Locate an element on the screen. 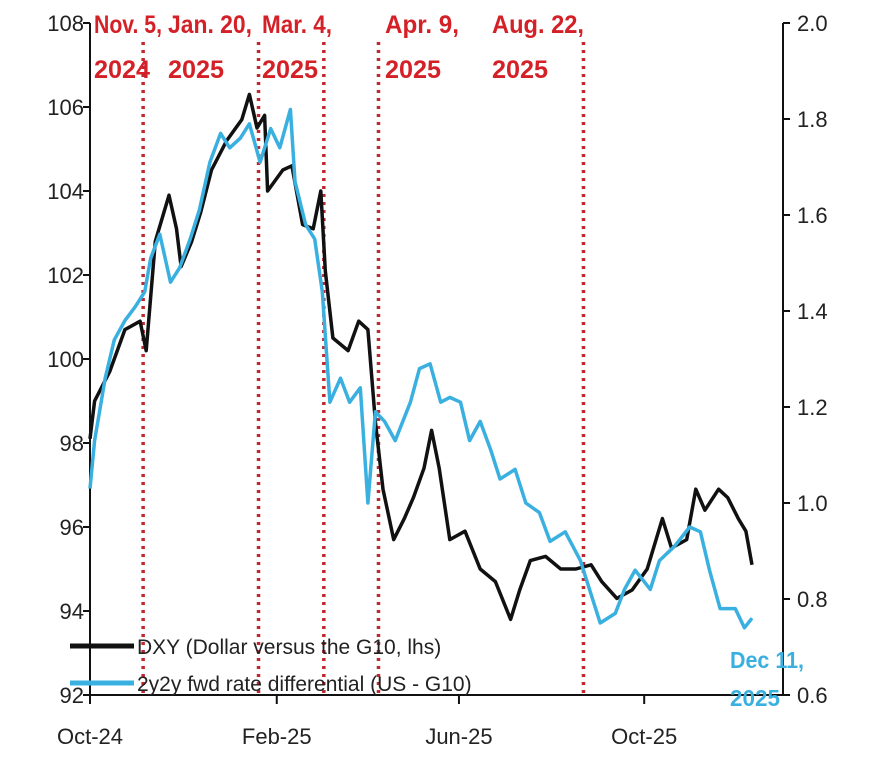 The height and width of the screenshot is (759, 870). right-tick-label: 1.0 is located at coordinates (812, 503).